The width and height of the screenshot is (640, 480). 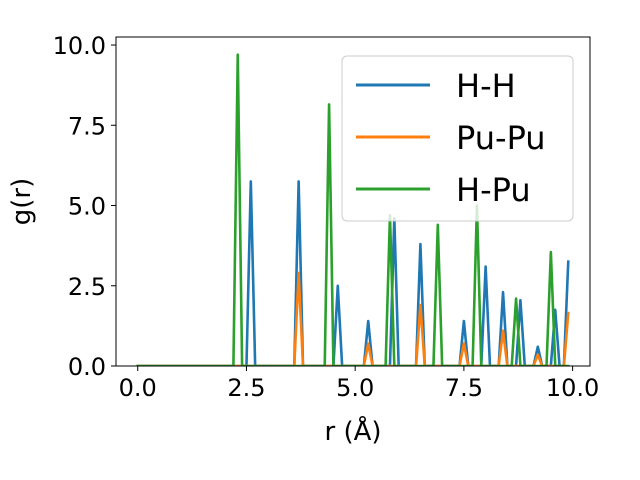 What do you see at coordinates (79, 46) in the screenshot?
I see `y-tick-label: 10.0` at bounding box center [79, 46].